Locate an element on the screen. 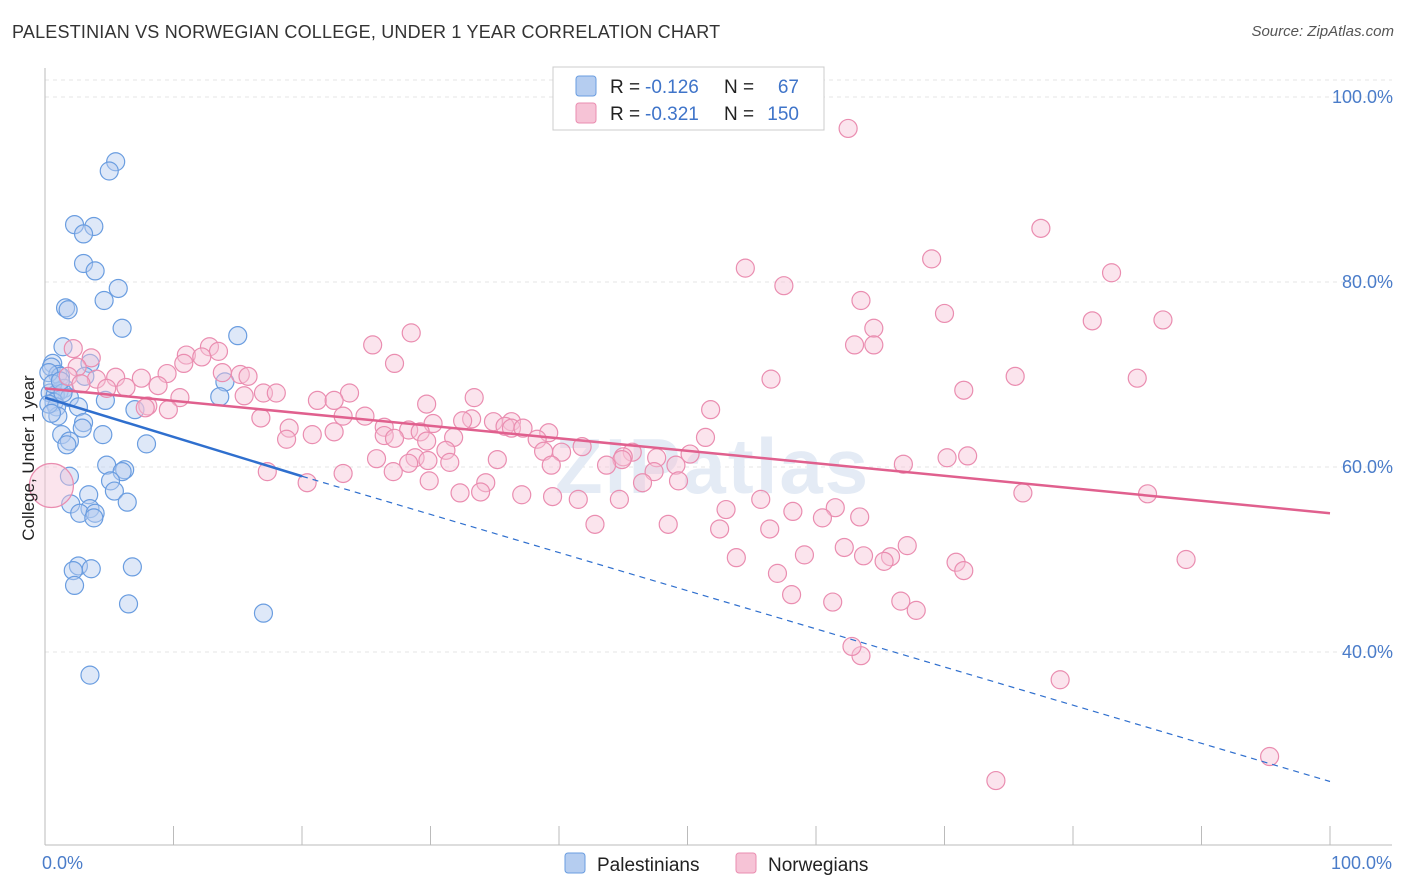  trend-line-palestinians is located at coordinates (173, 437).